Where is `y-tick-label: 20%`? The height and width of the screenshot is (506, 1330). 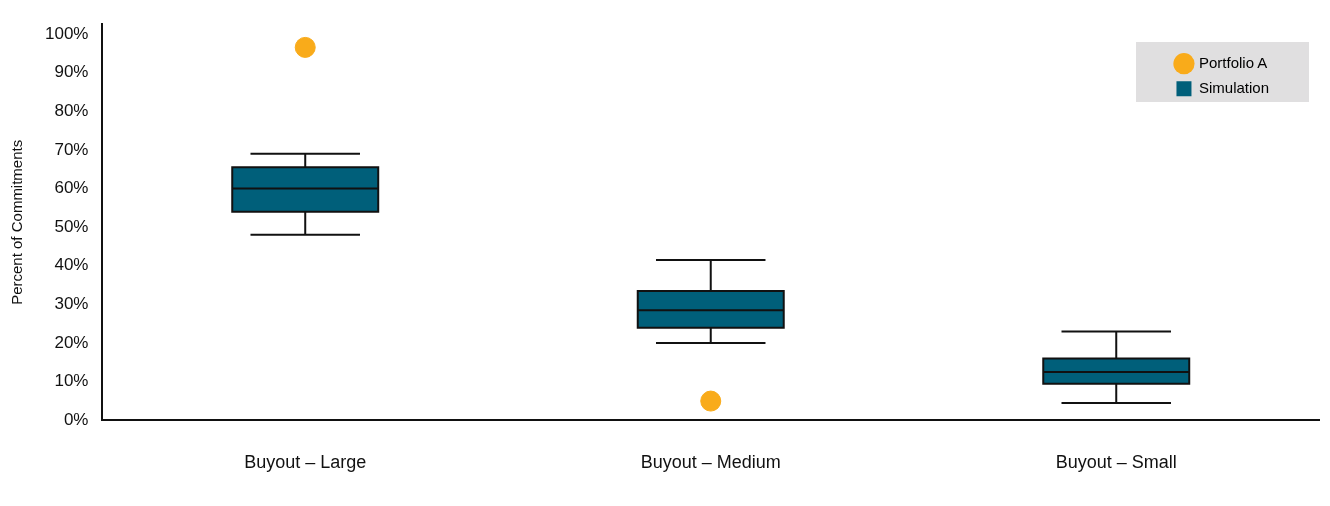 y-tick-label: 20% is located at coordinates (71, 342).